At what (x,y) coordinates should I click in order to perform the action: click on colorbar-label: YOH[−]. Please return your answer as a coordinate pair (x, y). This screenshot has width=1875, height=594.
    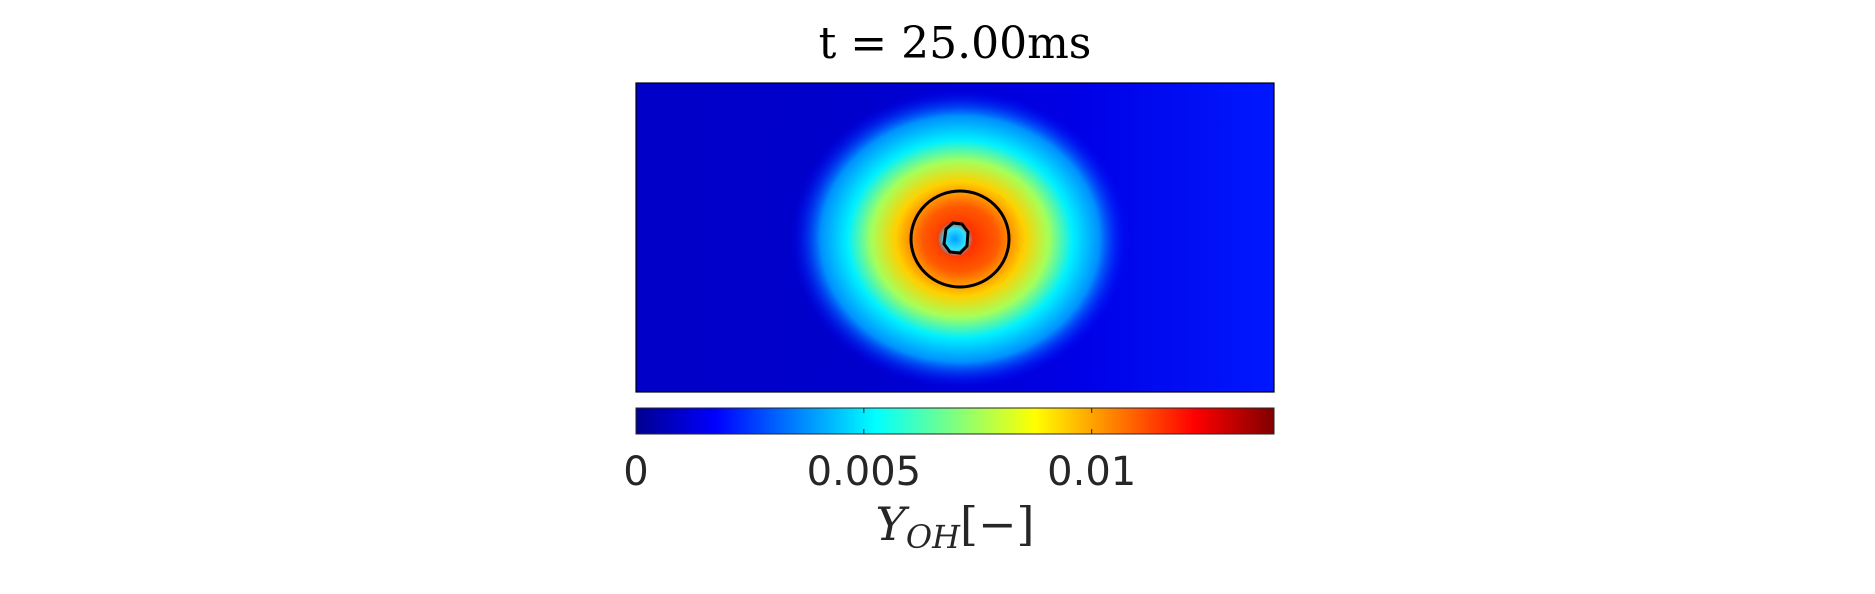
    Looking at the image, I should click on (955, 526).